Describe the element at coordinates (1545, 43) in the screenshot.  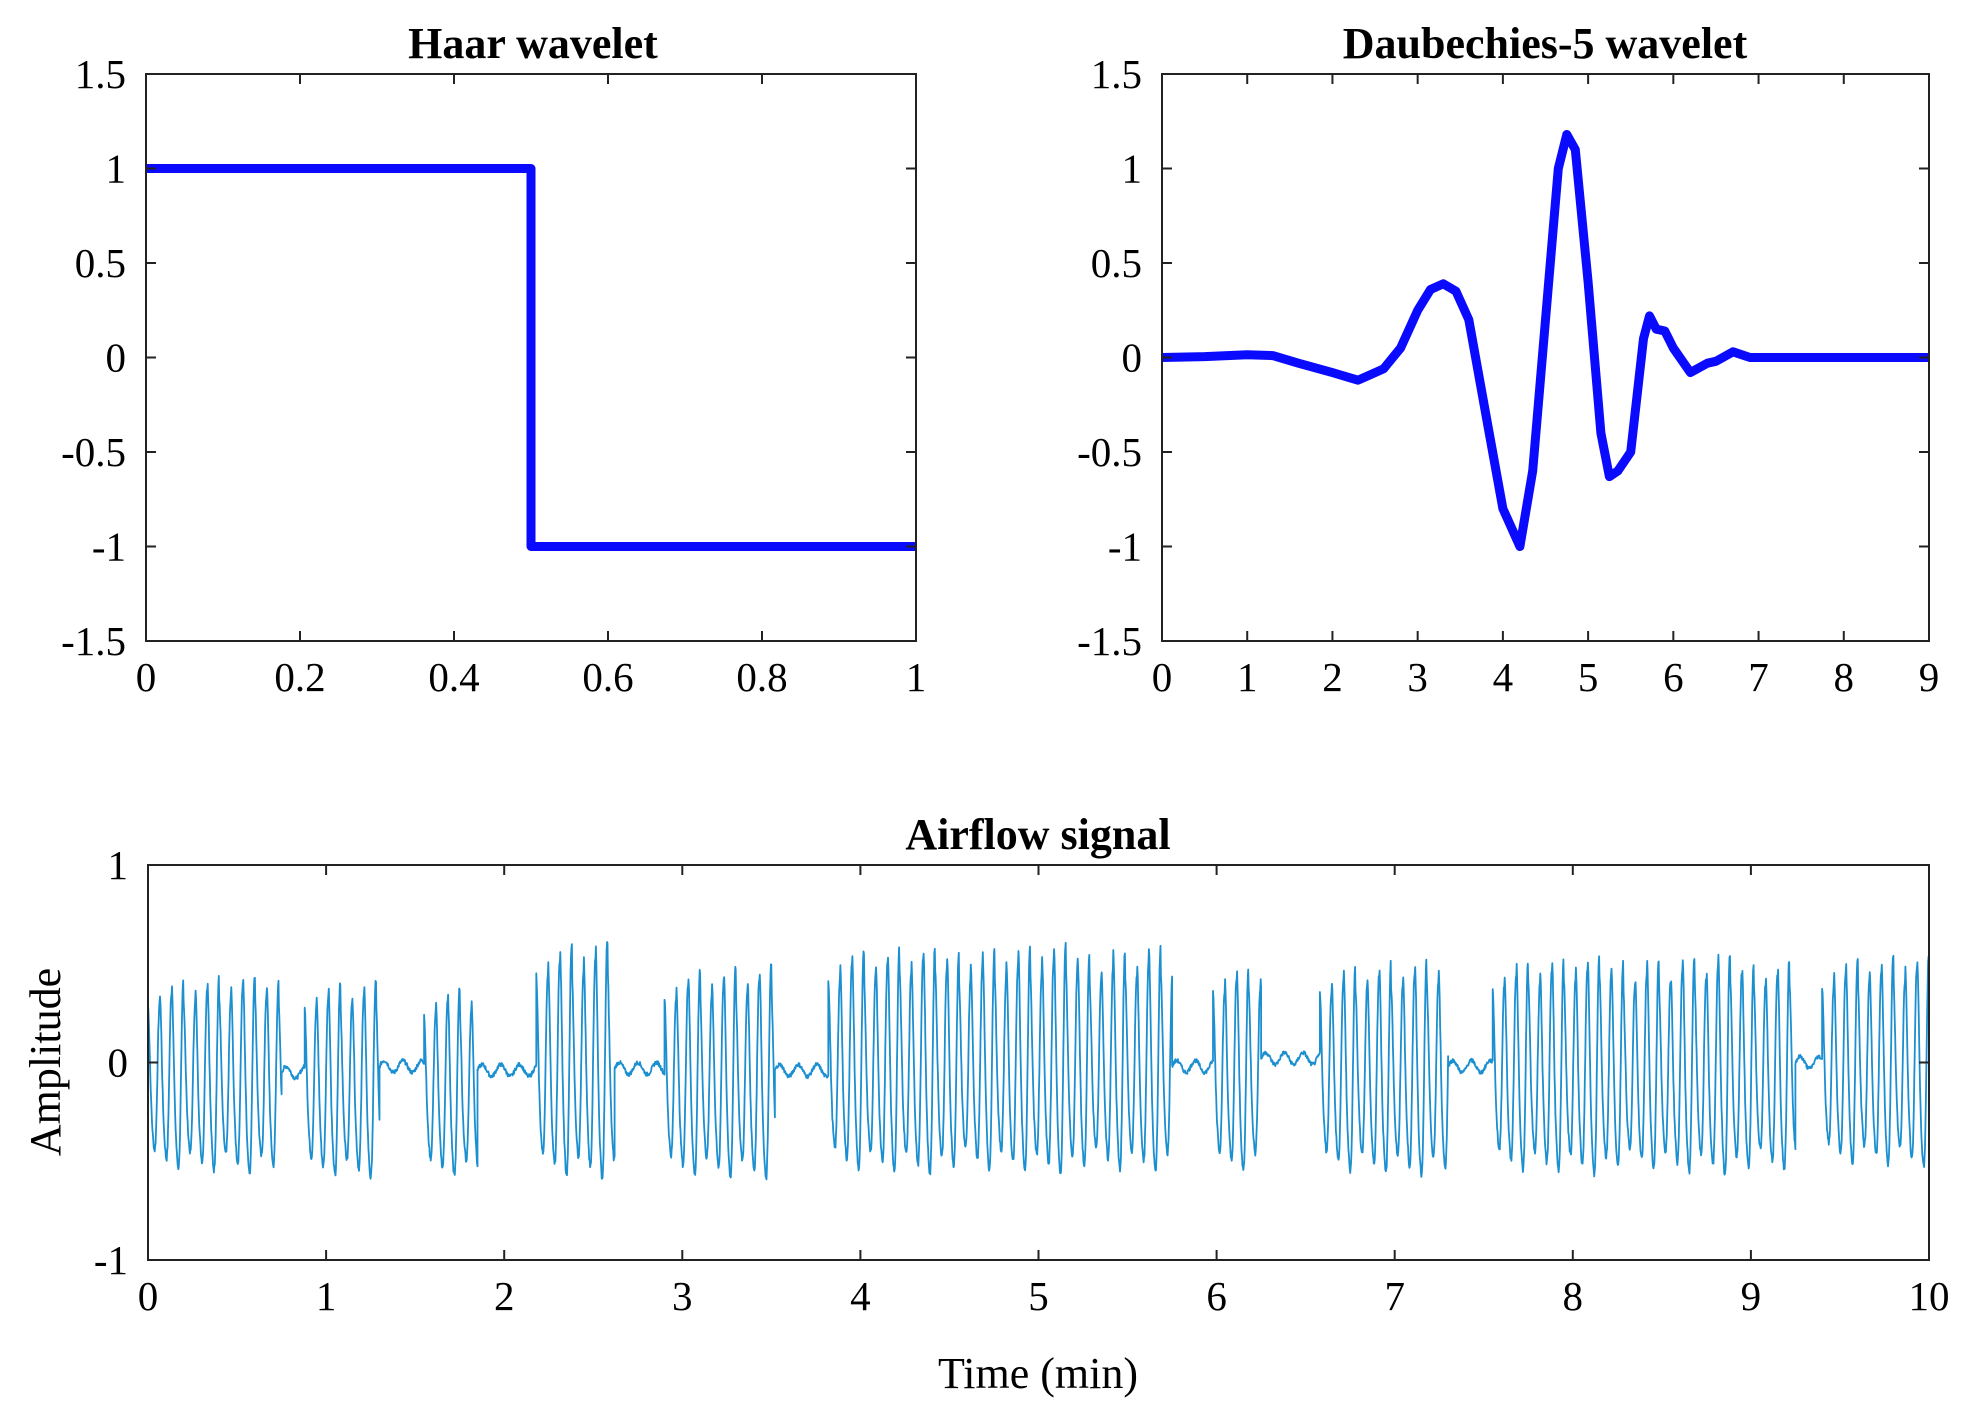
I see `chart-title: Daubechies-5 wavelet` at that location.